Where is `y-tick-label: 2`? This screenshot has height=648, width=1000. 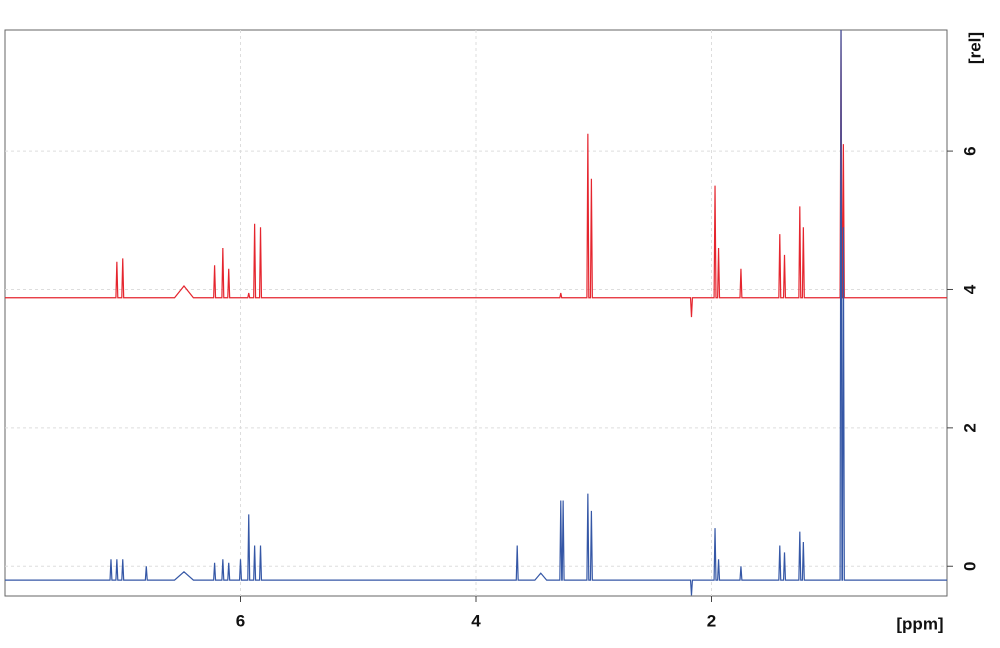 y-tick-label: 2 is located at coordinates (969, 427).